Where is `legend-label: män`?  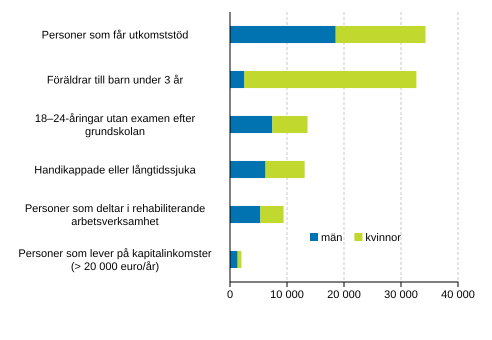
legend-label: män is located at coordinates (331, 238).